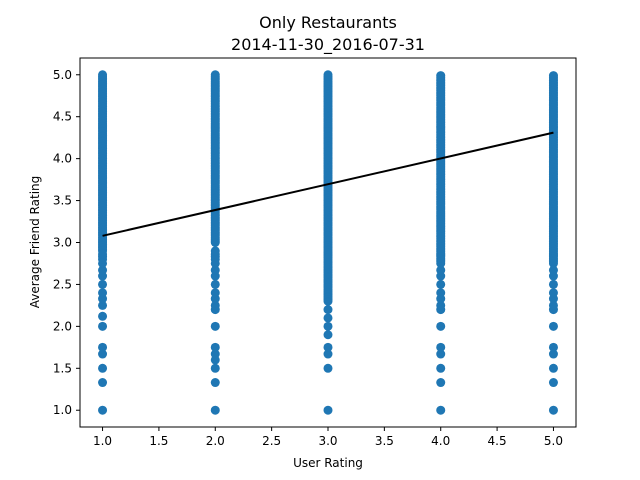 The height and width of the screenshot is (480, 640). Describe the element at coordinates (327, 441) in the screenshot. I see `x-tick-label: 3.0` at that location.